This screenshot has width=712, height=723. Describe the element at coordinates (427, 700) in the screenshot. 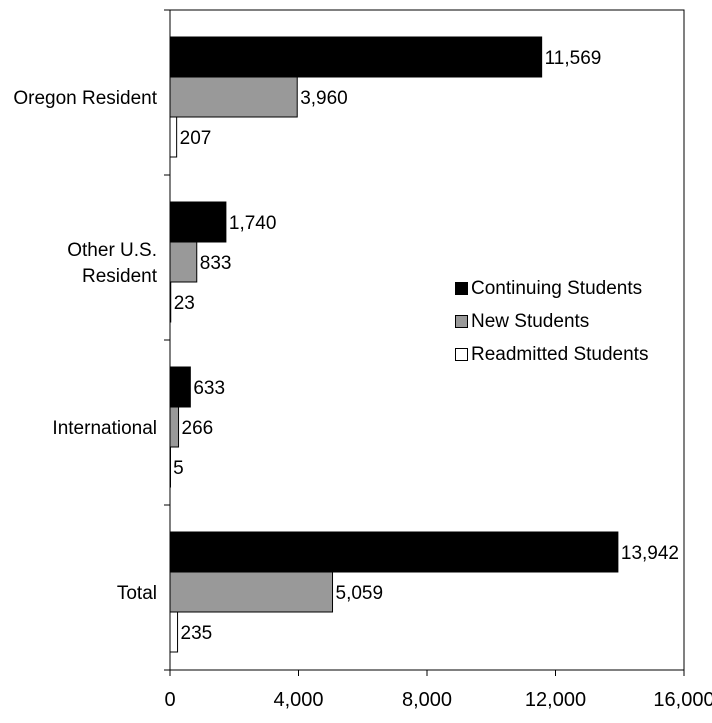

I see `x-tick-label: 8,000` at that location.